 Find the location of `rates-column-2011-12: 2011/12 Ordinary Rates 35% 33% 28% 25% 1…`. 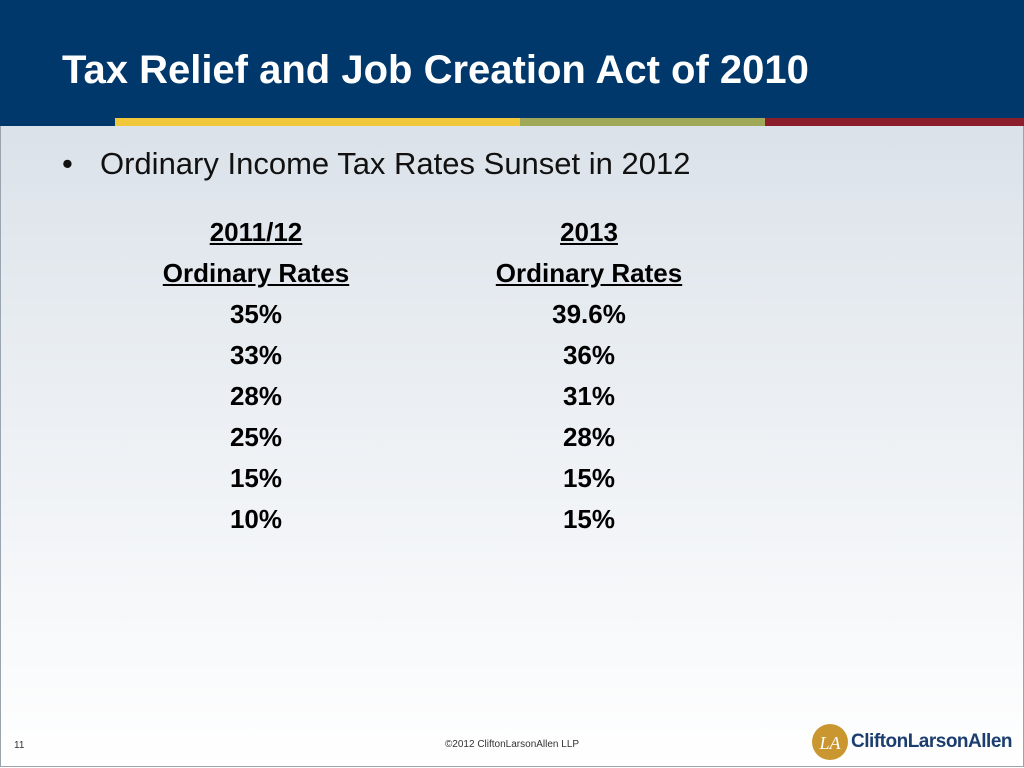

rates-column-2011-12: 2011/12 Ordinary Rates 35% 33% 28% 25% 1… is located at coordinates (256, 376).